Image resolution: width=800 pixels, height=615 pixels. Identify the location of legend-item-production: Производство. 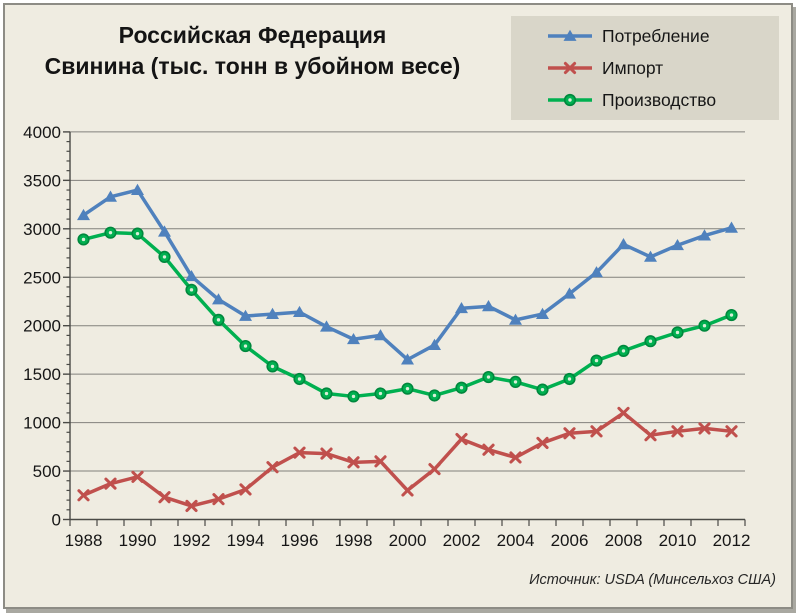
(663, 100).